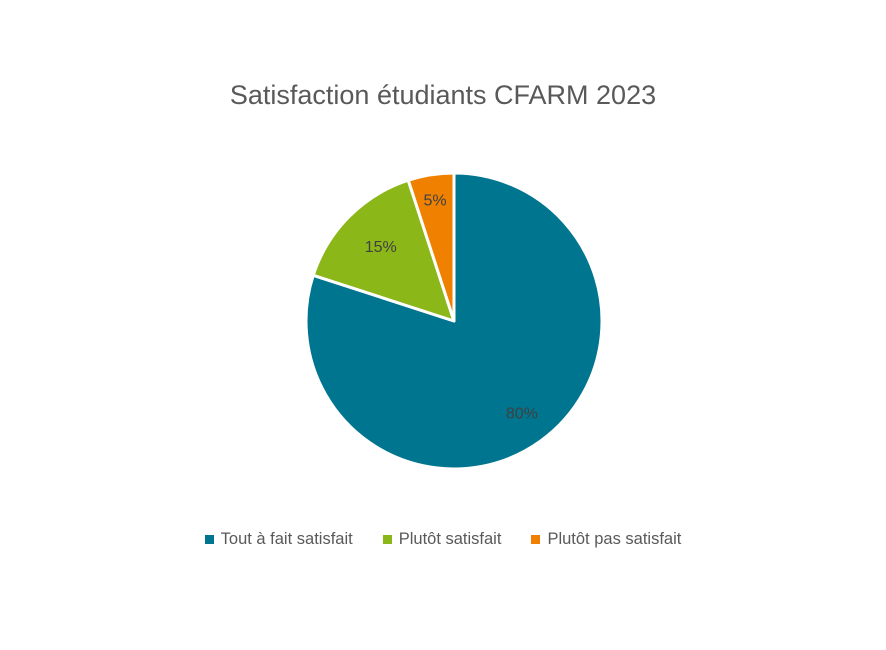 This screenshot has height=650, width=886. Describe the element at coordinates (443, 95) in the screenshot. I see `chart-title: Satisfaction étudiants CFARM 2023` at that location.